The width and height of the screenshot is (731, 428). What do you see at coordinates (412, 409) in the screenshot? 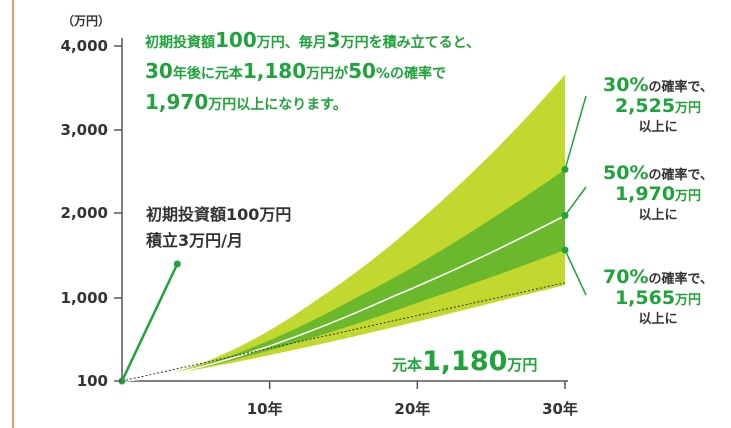
I see `x-tick-label: 20年` at bounding box center [412, 409].